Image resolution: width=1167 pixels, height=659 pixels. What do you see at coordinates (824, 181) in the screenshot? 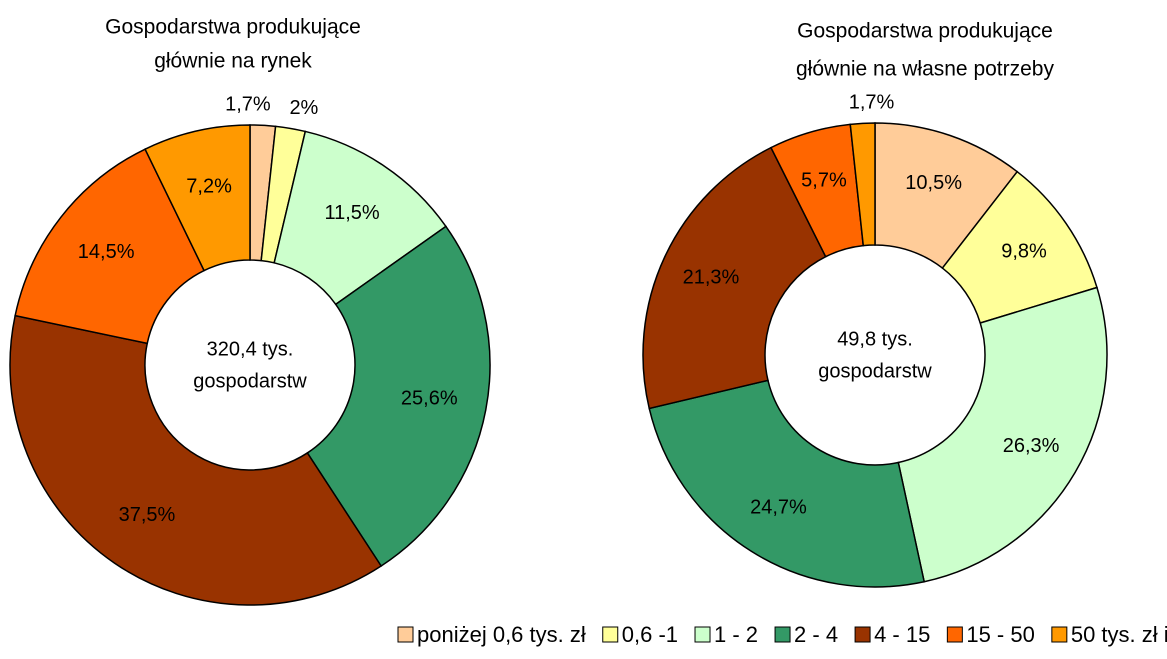
I see `data-label: 5,7%` at bounding box center [824, 181].